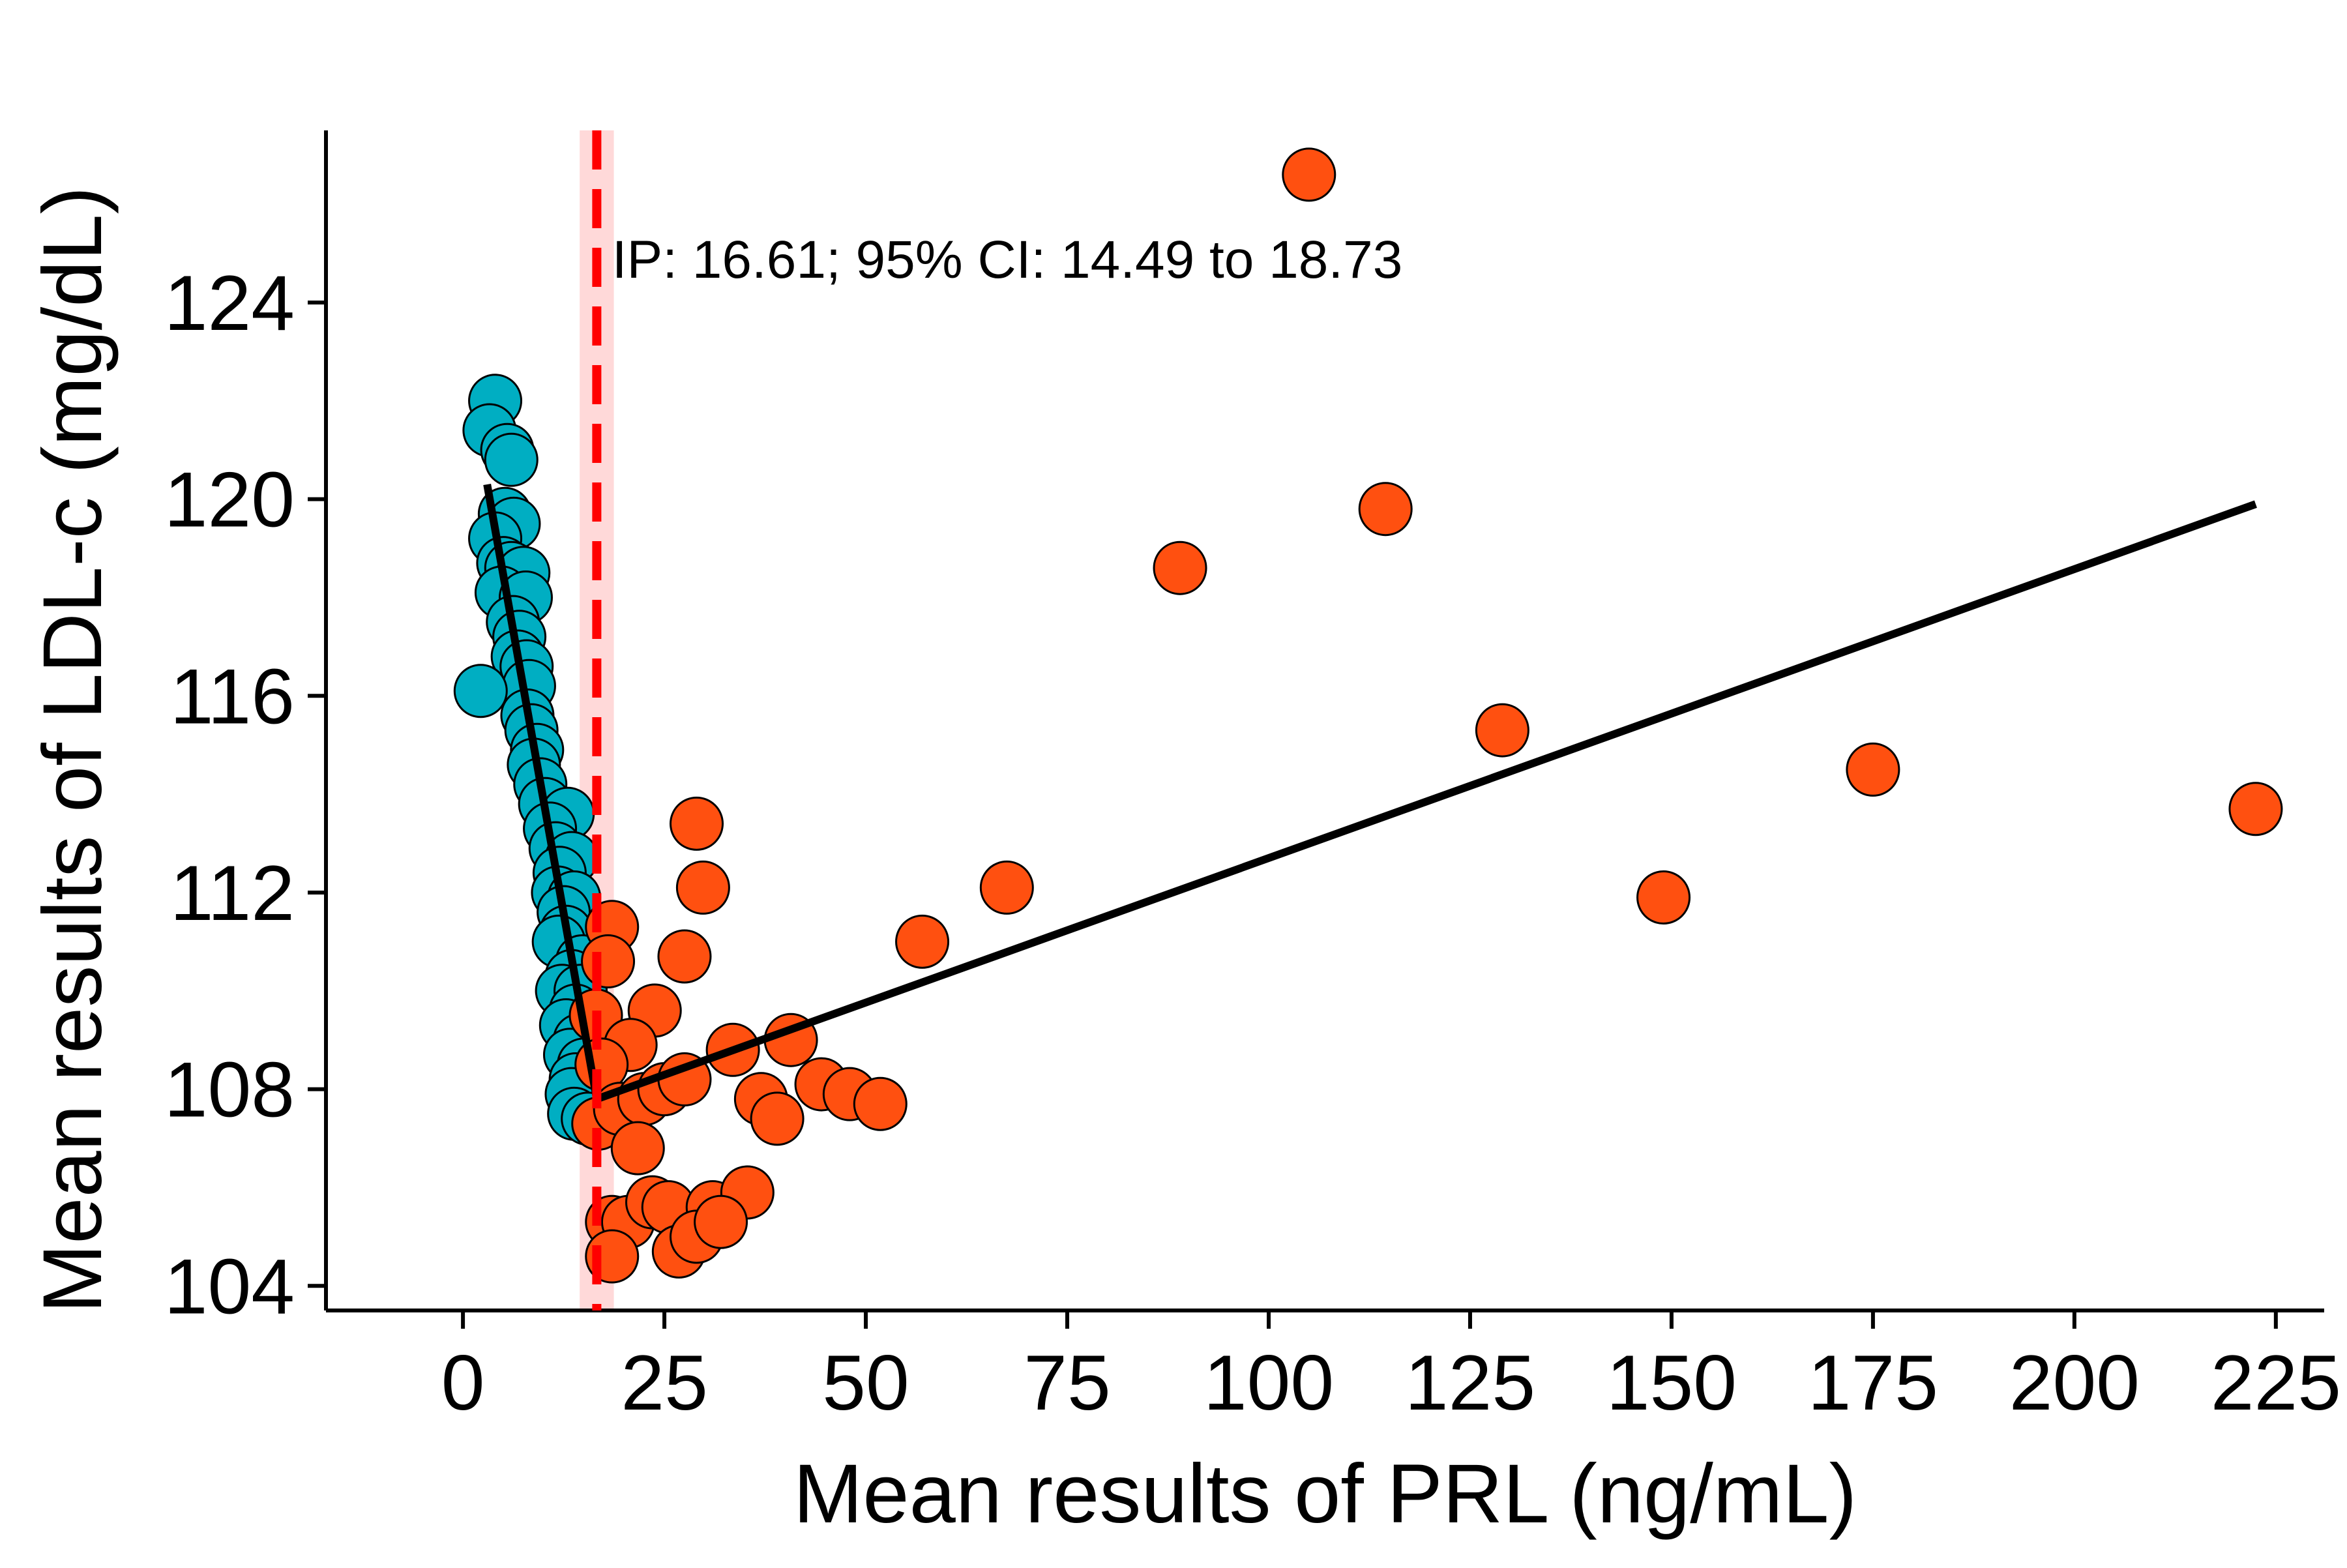 The image size is (2347, 1568). I want to click on y-tick-label: 124, so click(229, 303).